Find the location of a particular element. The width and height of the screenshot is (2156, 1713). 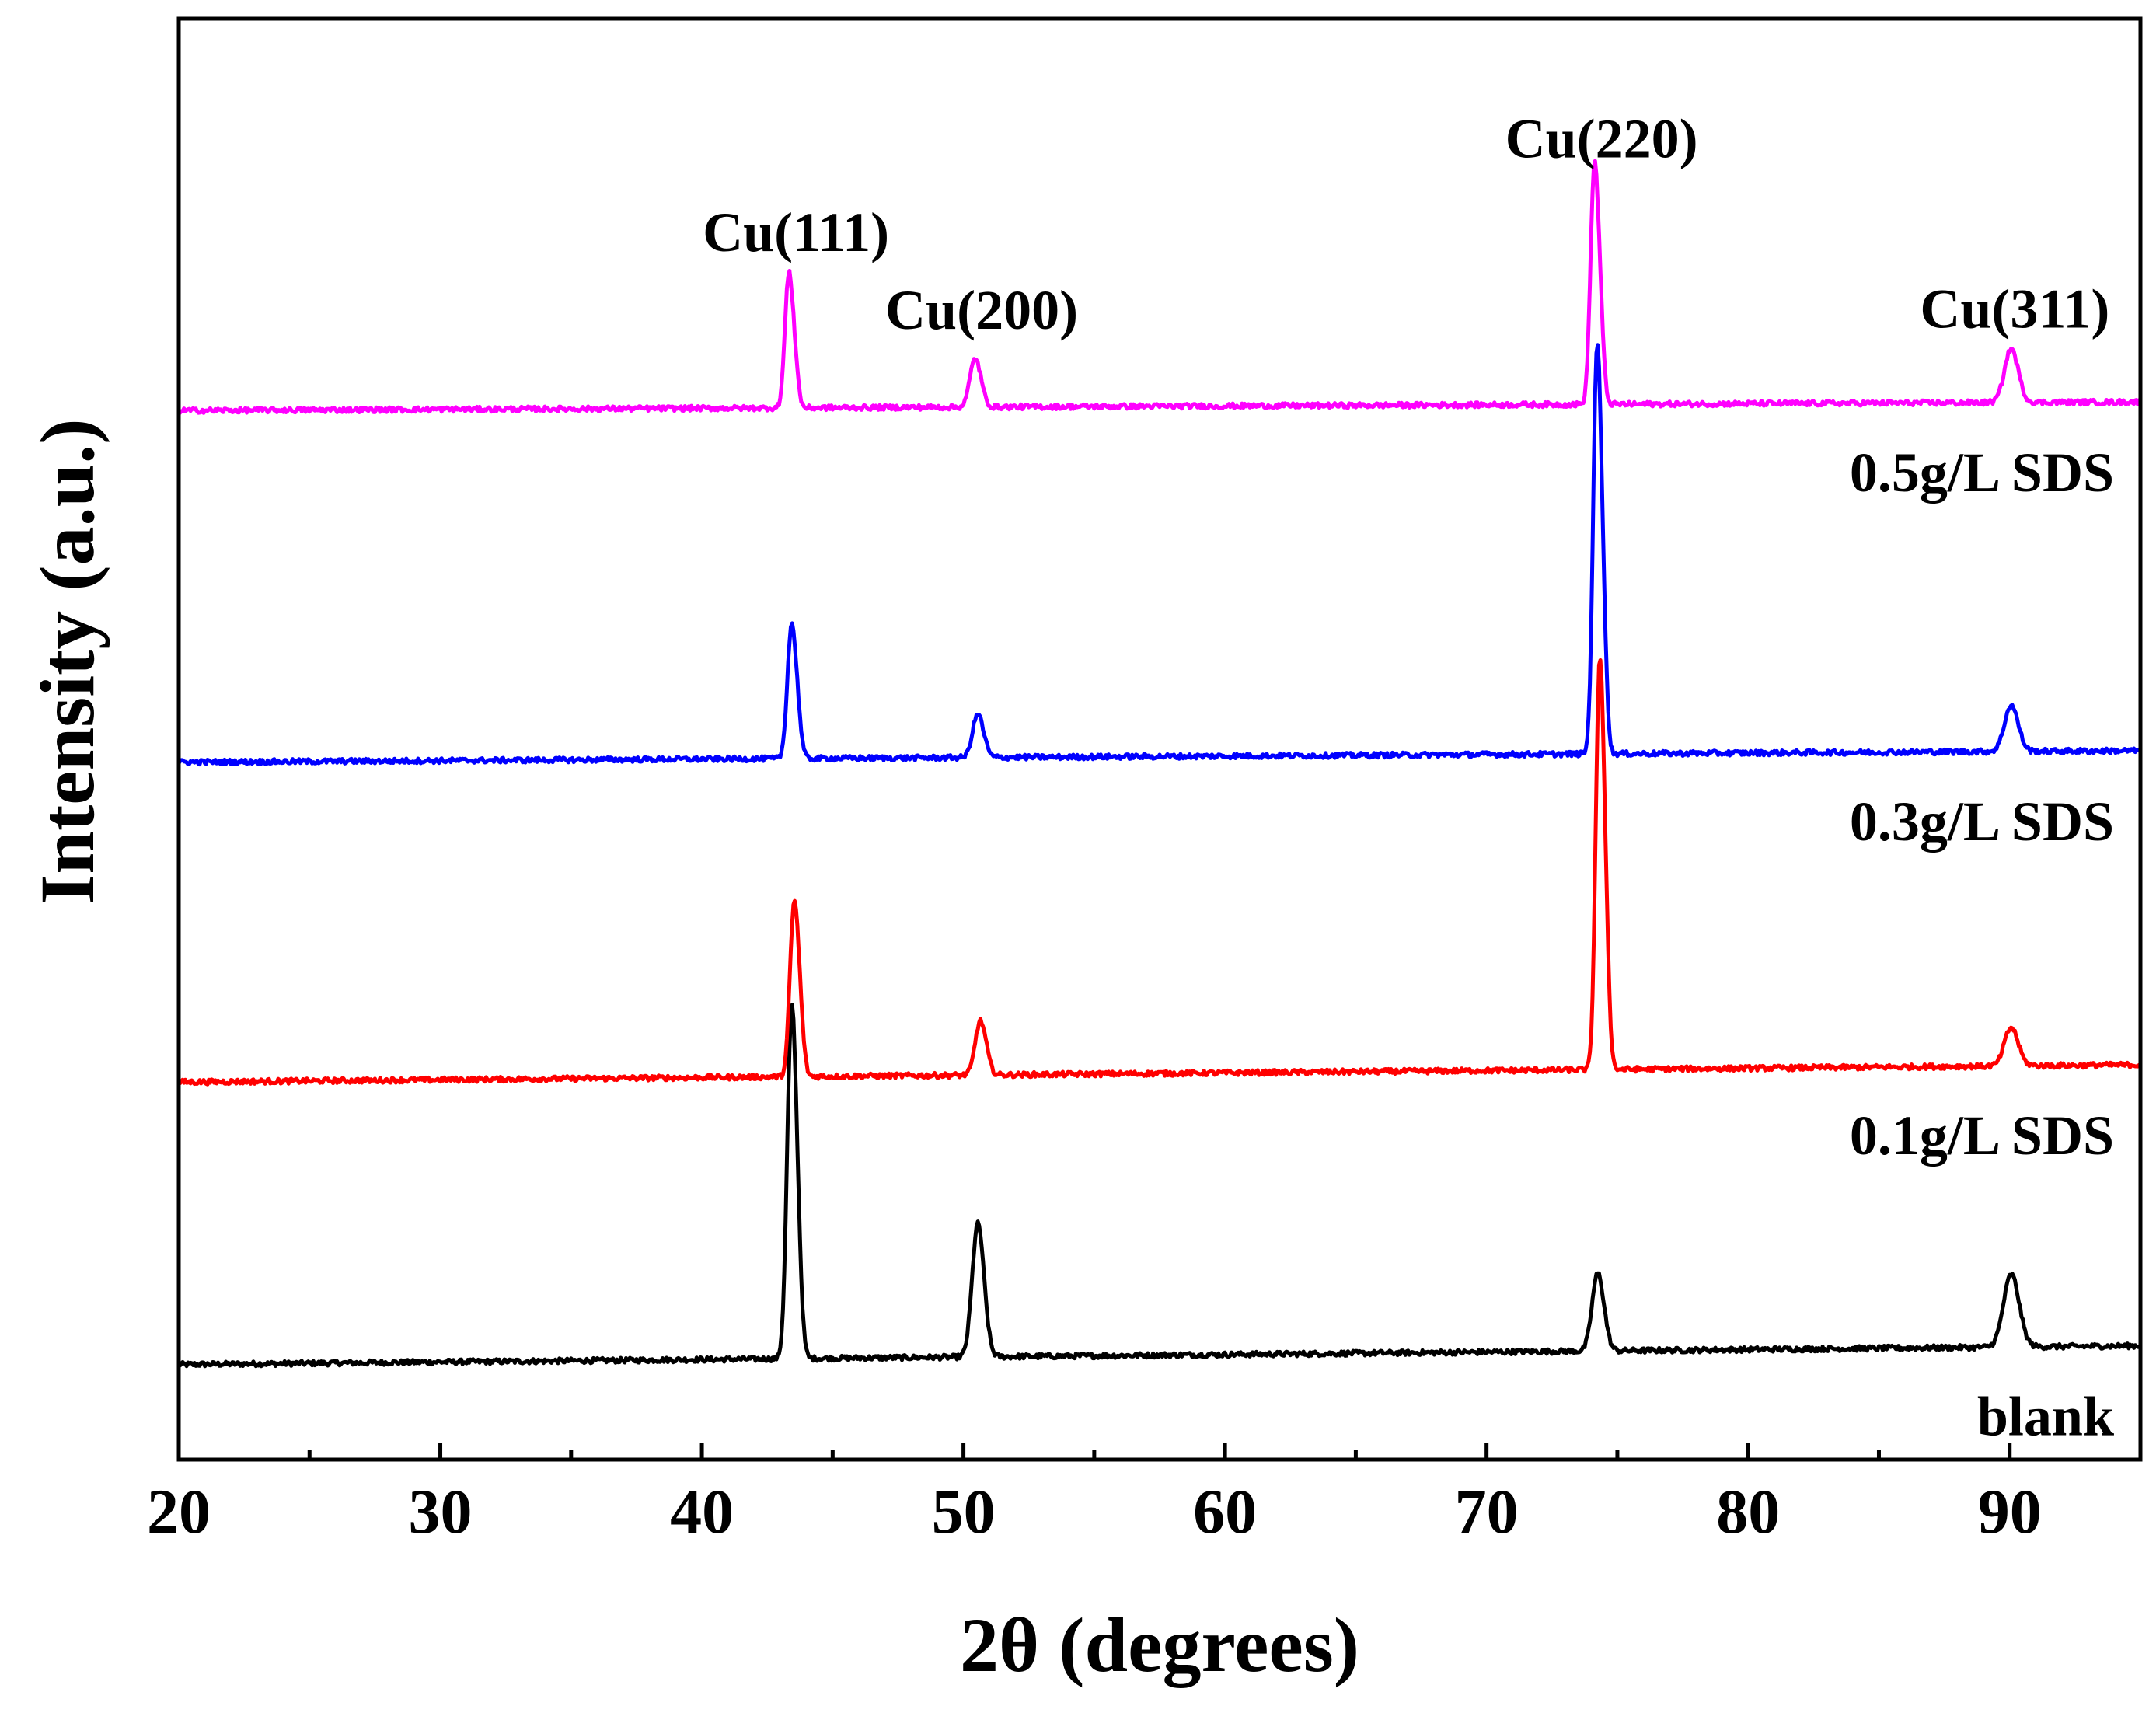

series-label-0-5g-l-sds: 0.5g/L SDS is located at coordinates (1982, 473).